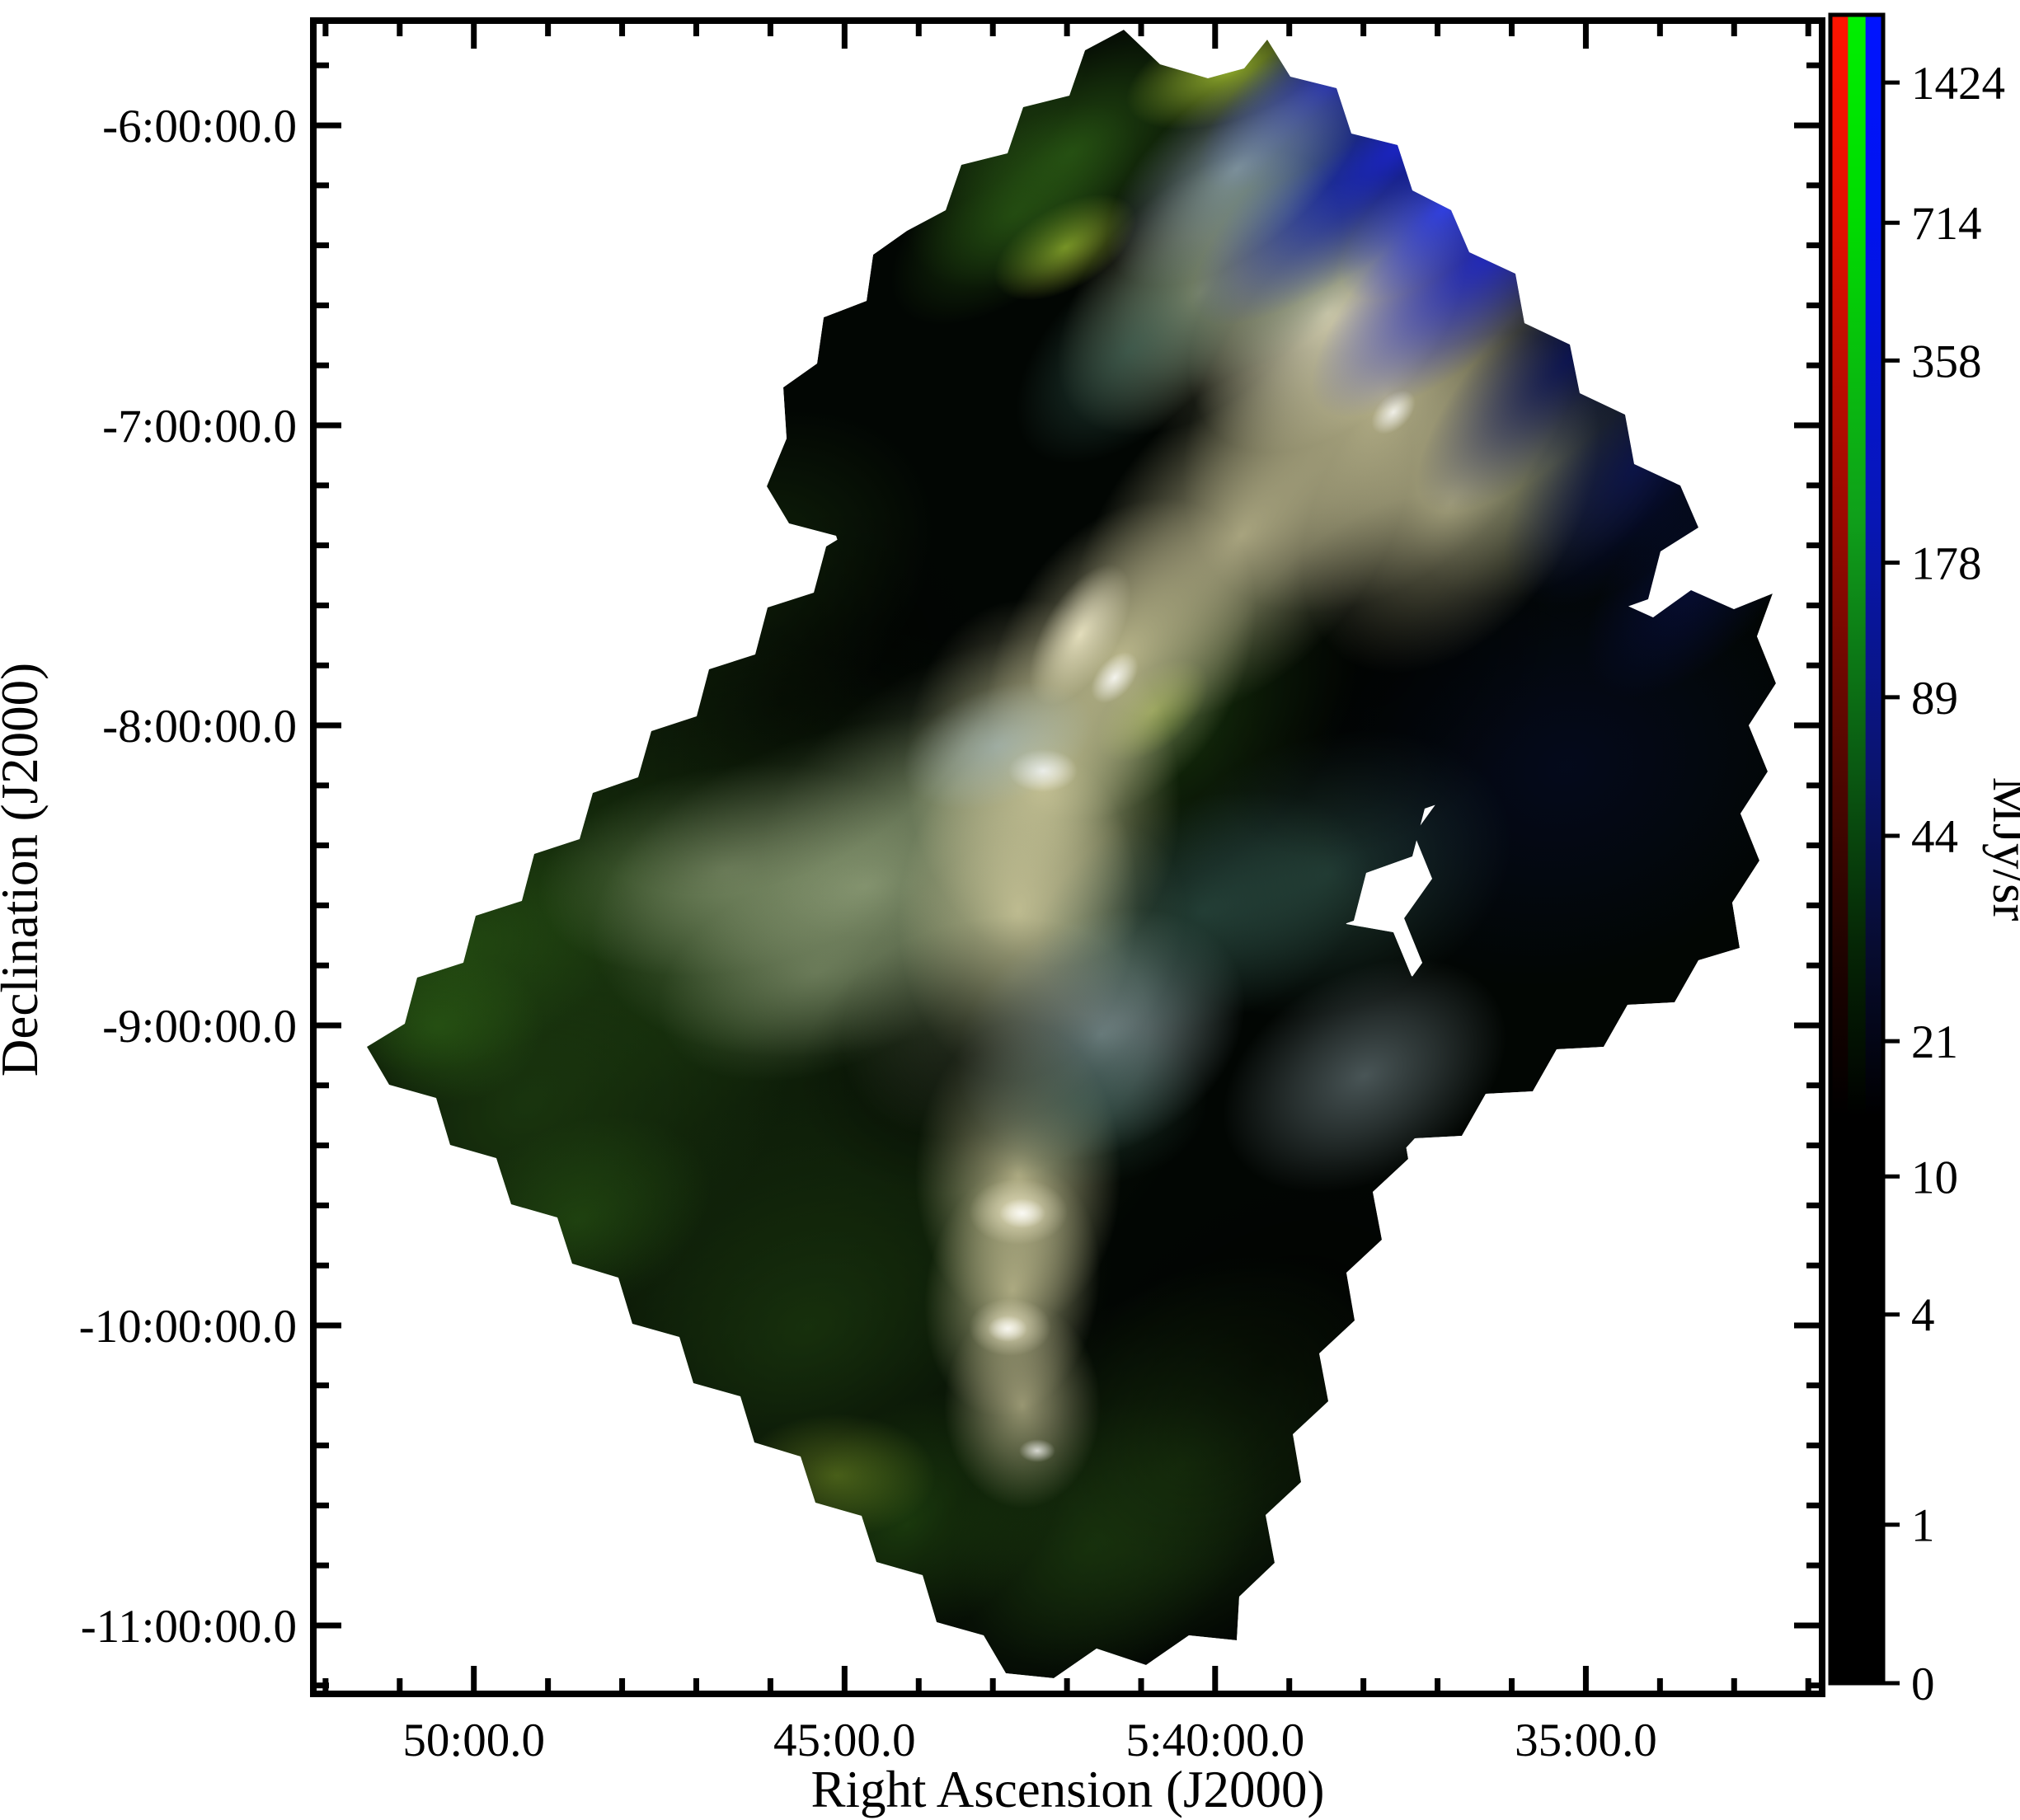 Image resolution: width=2020 pixels, height=1820 pixels. I want to click on x-tick-label: 45:00.0, so click(844, 1740).